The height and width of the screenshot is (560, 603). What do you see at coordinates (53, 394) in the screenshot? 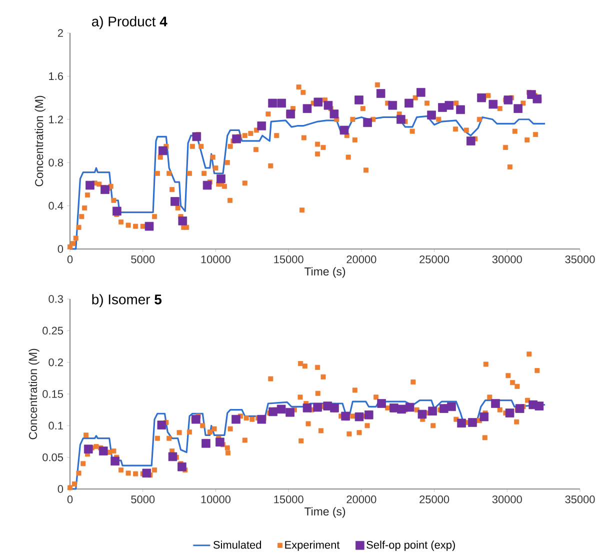
I see `y-tick-label: 0.15` at bounding box center [53, 394].